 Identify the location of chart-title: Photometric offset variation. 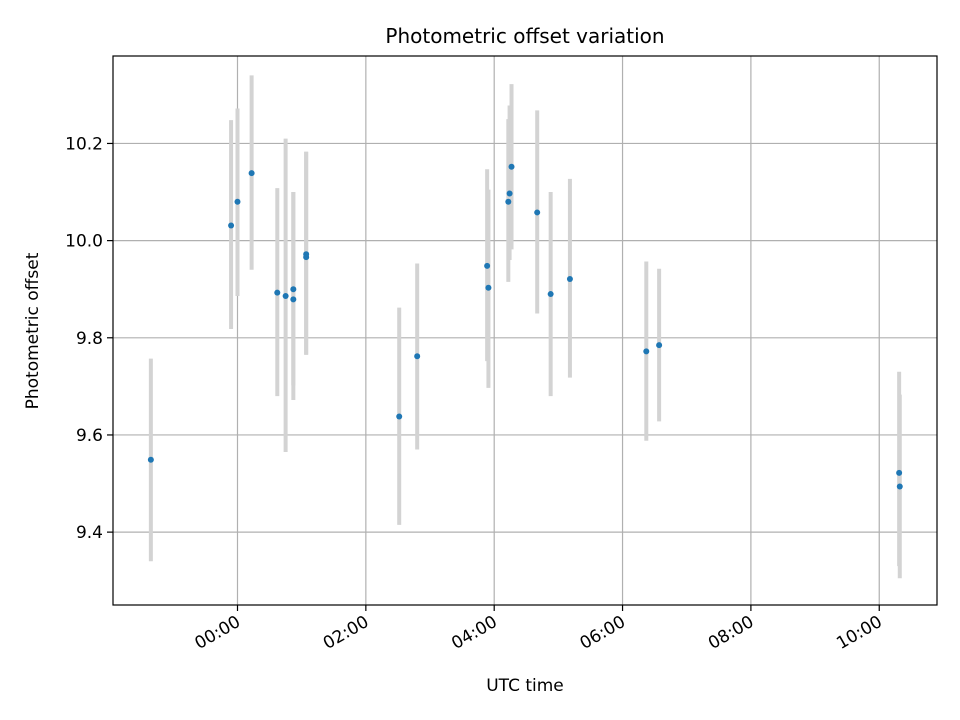
(524, 36).